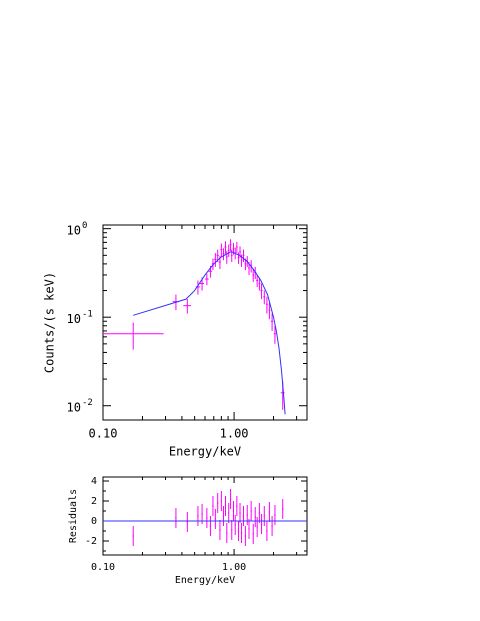  I want to click on y-tick-label: 2, so click(94, 501).